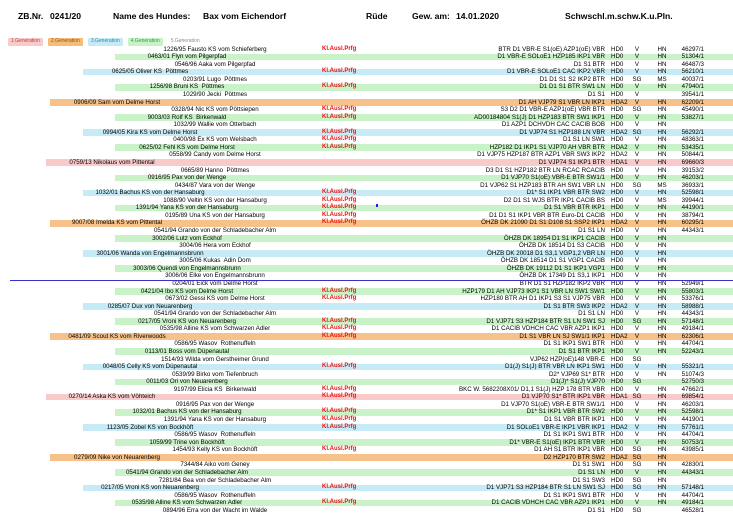 This screenshot has height=522, width=733. What do you see at coordinates (543, 299) in the screenshot?
I see `titles-and-scores: HZP180 BTR AH D1 IKP1 S3 S1 VJP75 VBR` at bounding box center [543, 299].